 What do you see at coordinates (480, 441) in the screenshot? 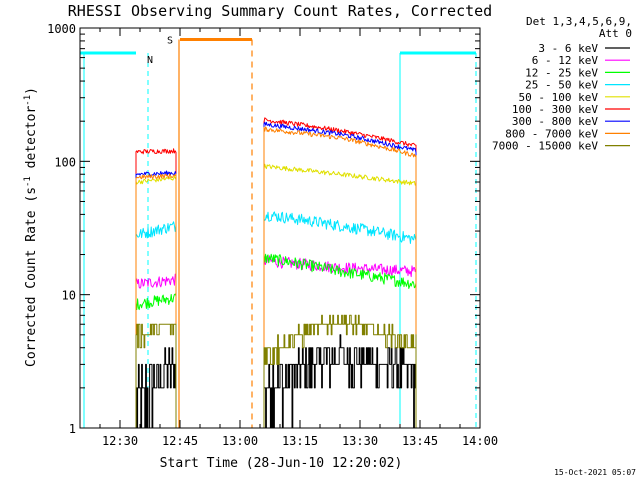
I see `x-tick-label: 14:00` at bounding box center [480, 441].